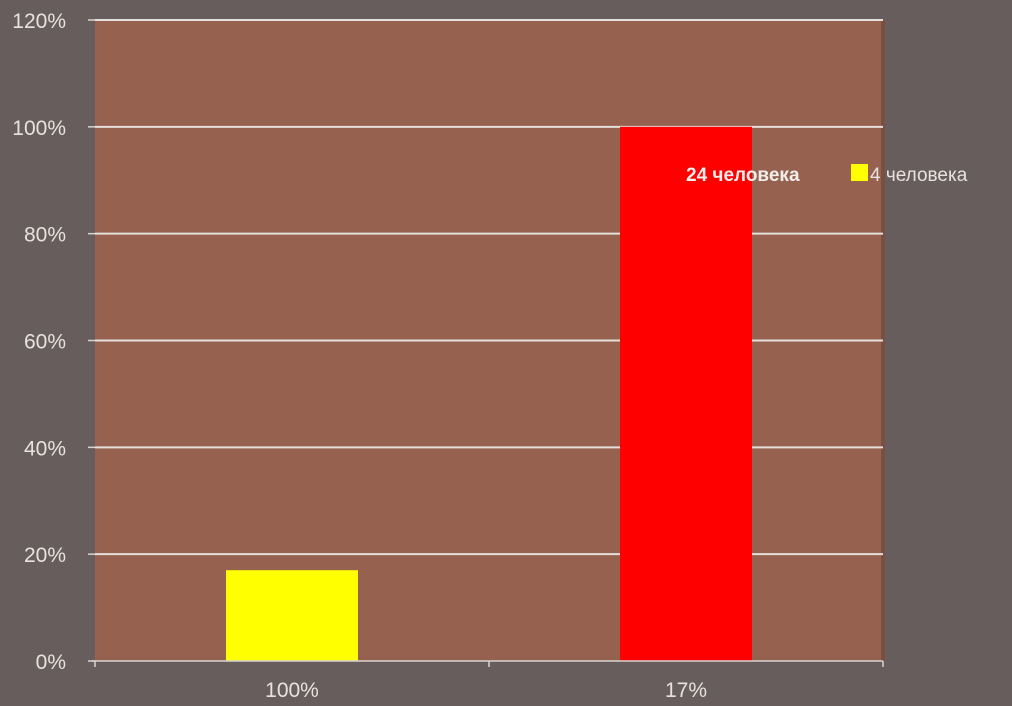 The height and width of the screenshot is (706, 1012). Describe the element at coordinates (45, 555) in the screenshot. I see `y-tick-label-1: 20%` at that location.